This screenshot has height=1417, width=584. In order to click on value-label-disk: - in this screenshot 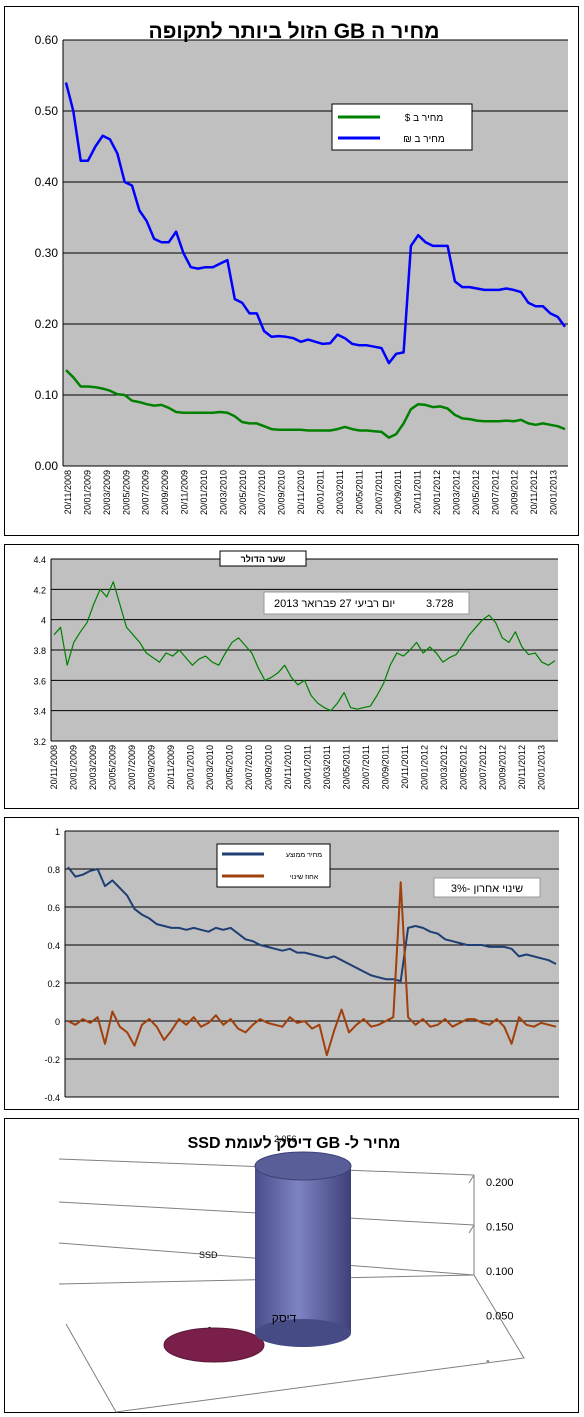, I will do `click(209, 1327)`.